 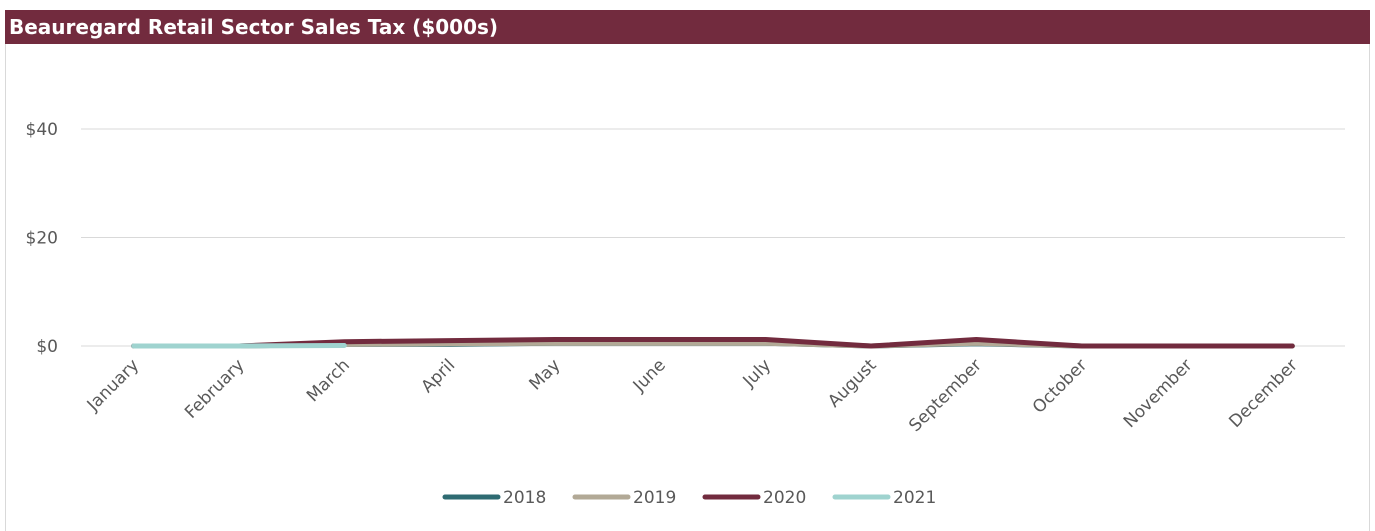 What do you see at coordinates (1263, 393) in the screenshot?
I see `x-tick-label: December` at bounding box center [1263, 393].